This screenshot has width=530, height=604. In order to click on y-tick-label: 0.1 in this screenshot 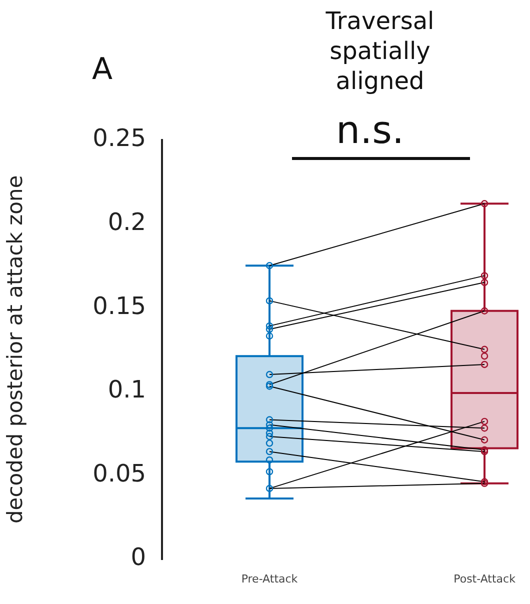, I will do `click(127, 390)`.